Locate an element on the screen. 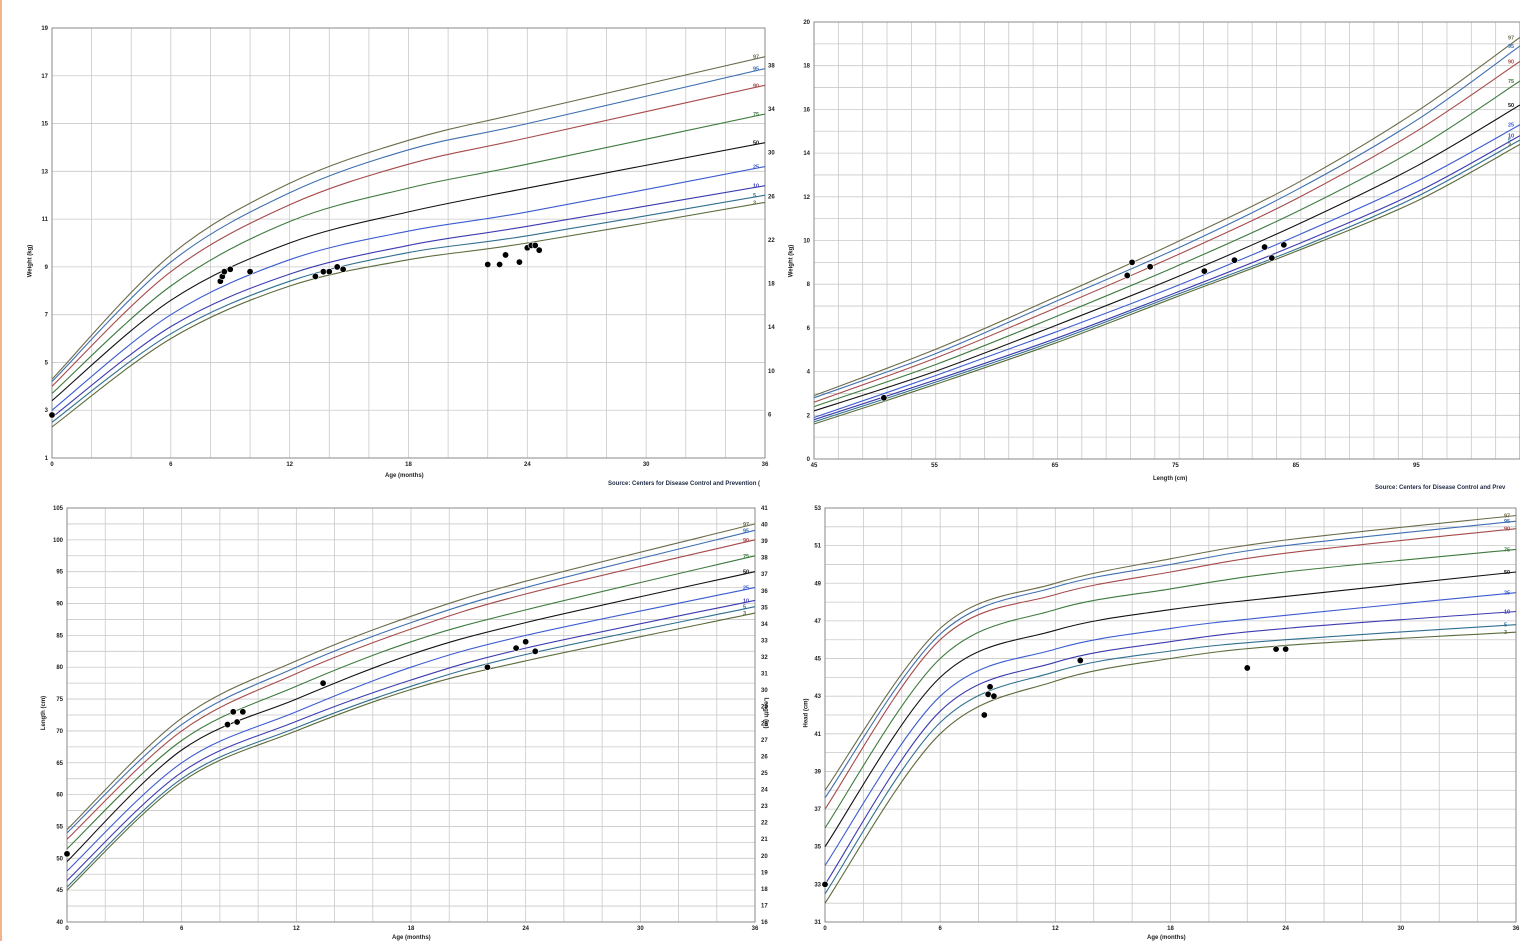 The width and height of the screenshot is (1520, 941). y-tick-label: 15 is located at coordinates (44, 125).